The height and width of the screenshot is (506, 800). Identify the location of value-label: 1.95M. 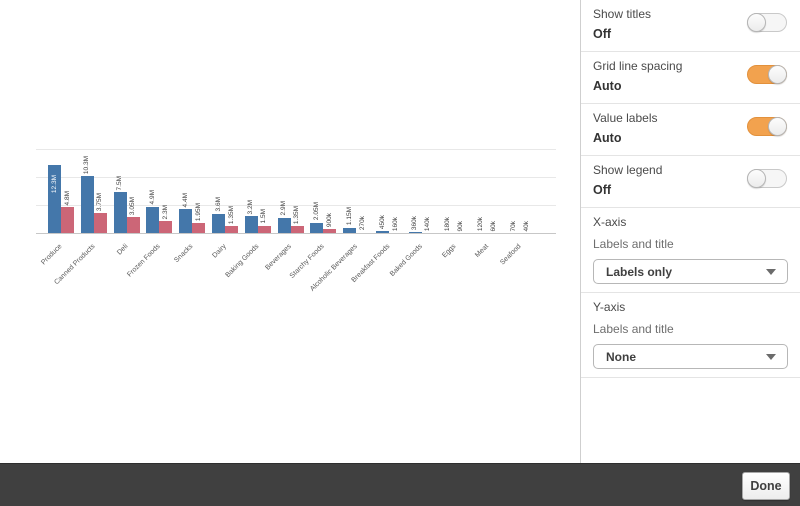
(198, 212).